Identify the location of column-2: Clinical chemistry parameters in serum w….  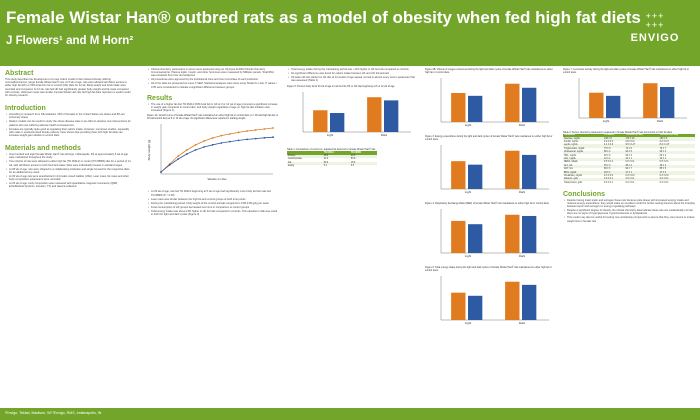
(213, 142).